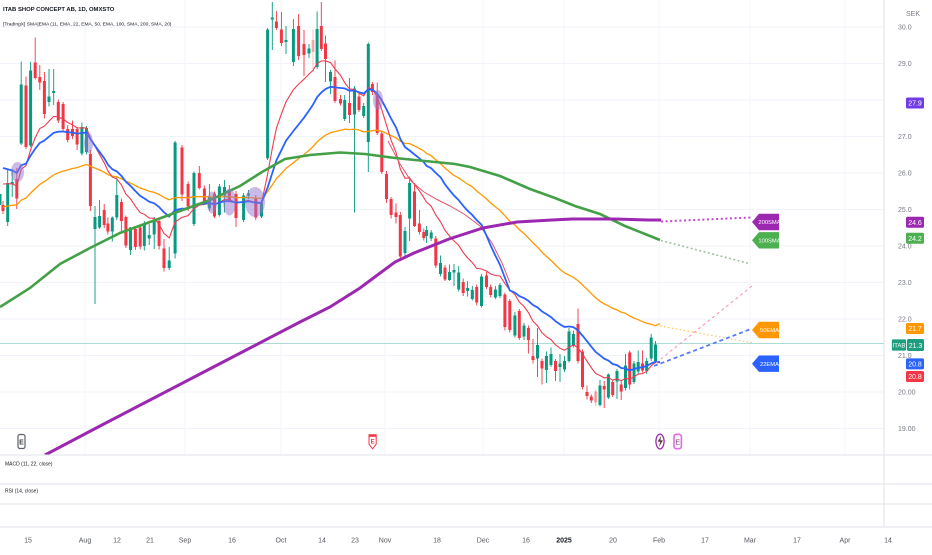  Describe the element at coordinates (281, 541) in the screenshot. I see `svg-text: Oct` at that location.